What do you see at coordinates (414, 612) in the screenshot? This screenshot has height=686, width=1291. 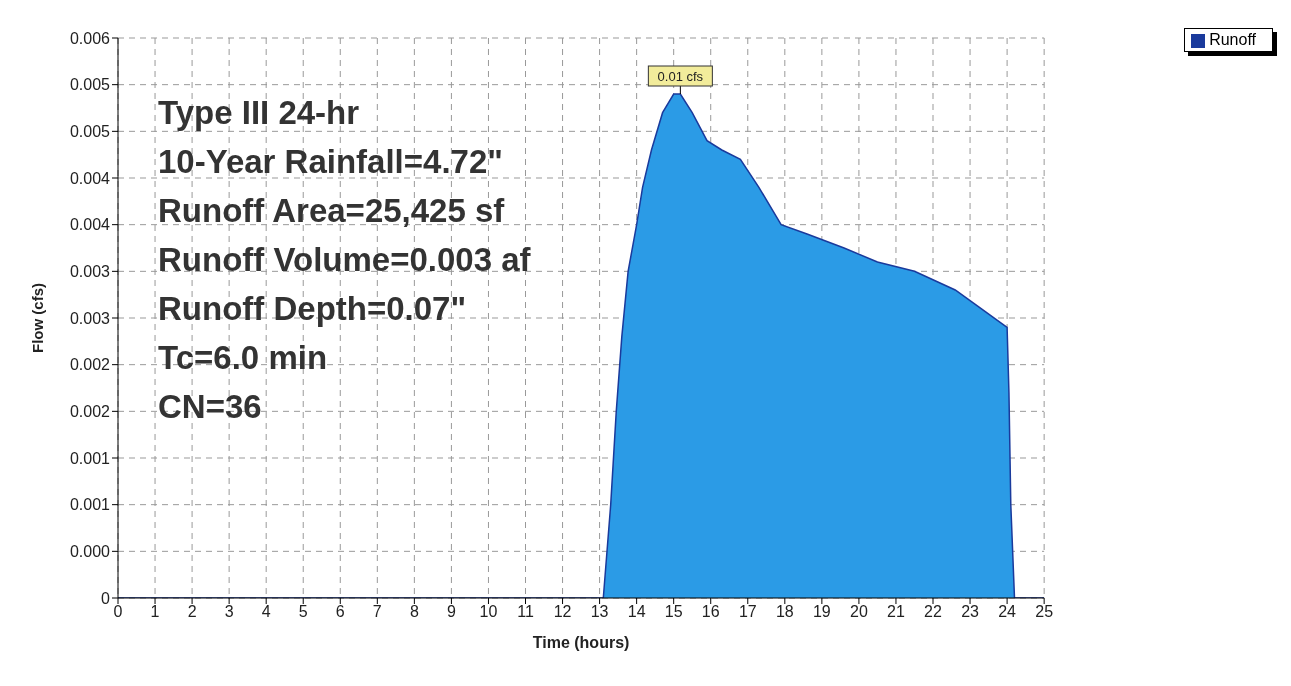 I see `x-tick-label: 8` at bounding box center [414, 612].